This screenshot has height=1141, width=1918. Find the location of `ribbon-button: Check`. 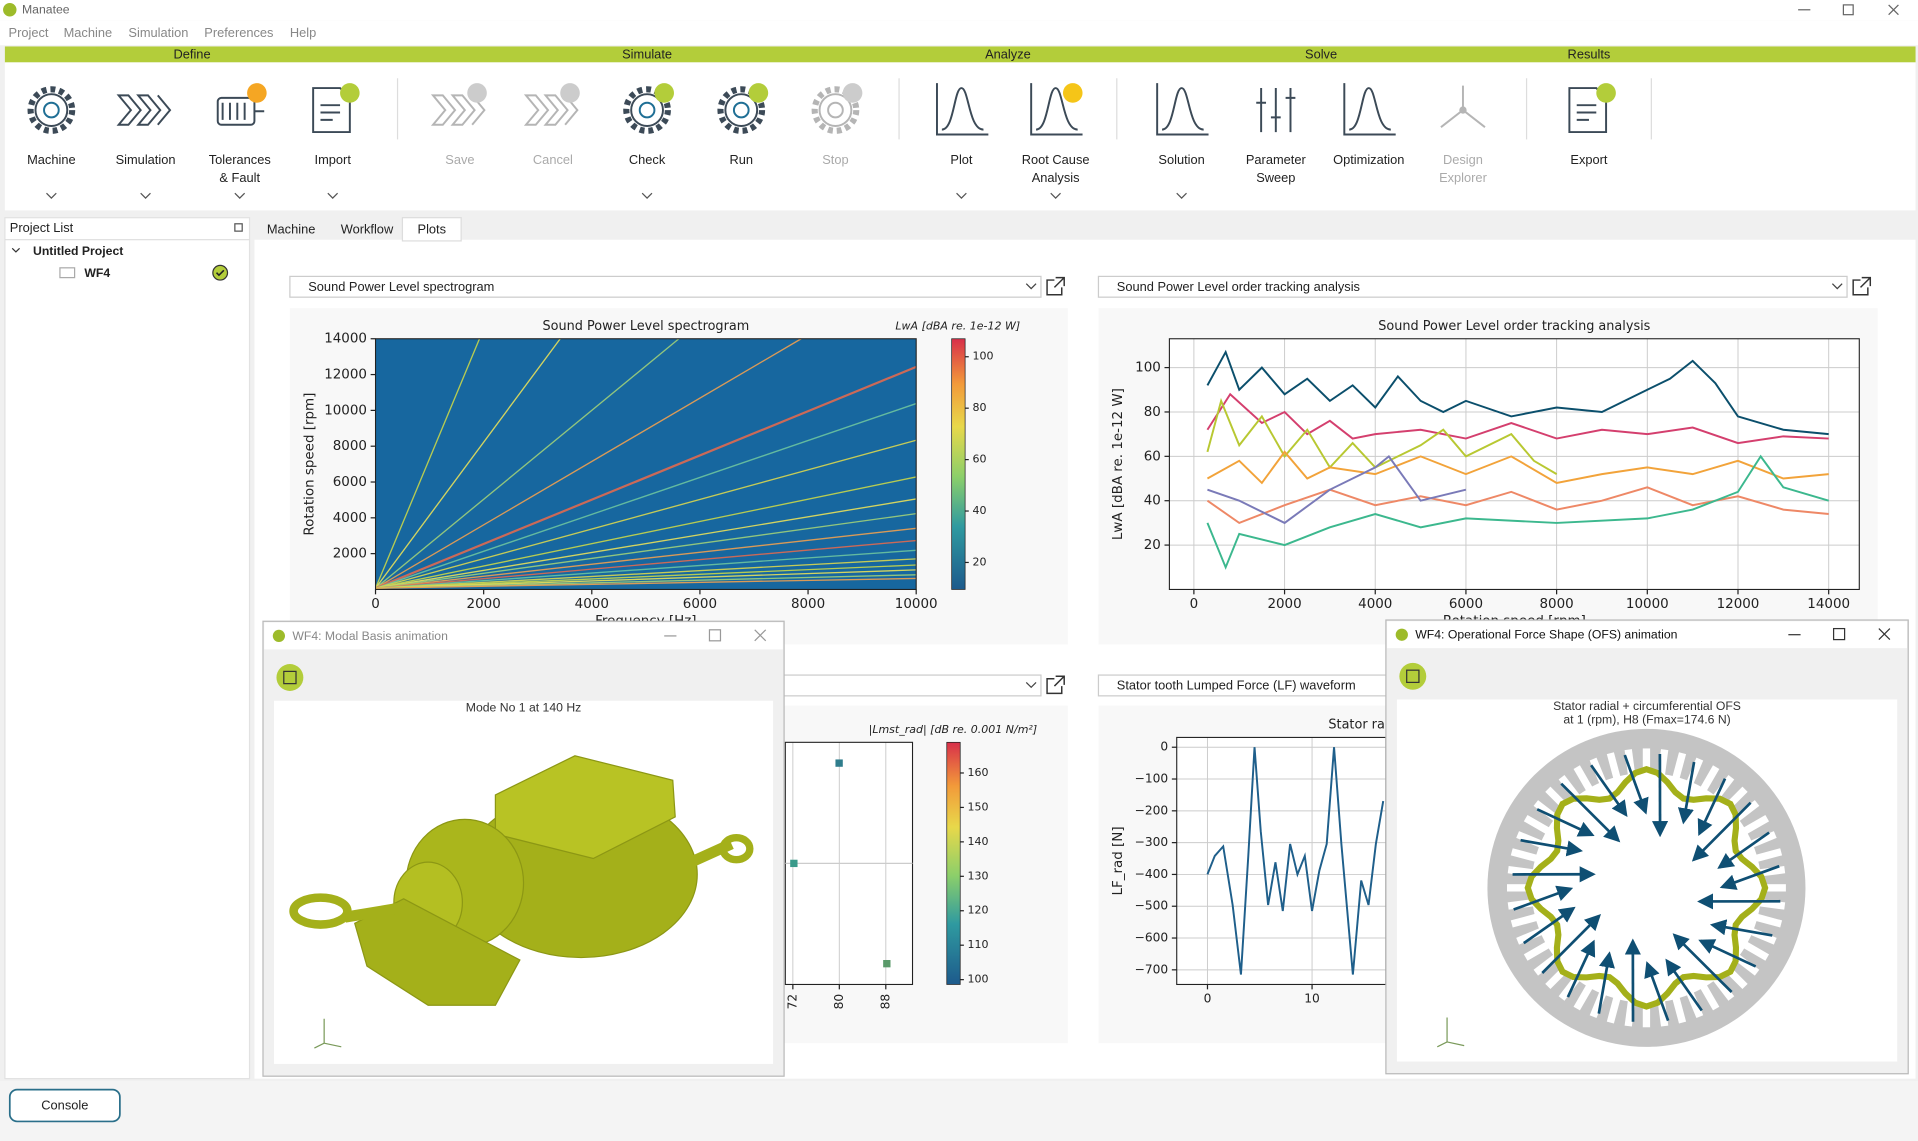

ribbon-button: Check is located at coordinates (648, 141).